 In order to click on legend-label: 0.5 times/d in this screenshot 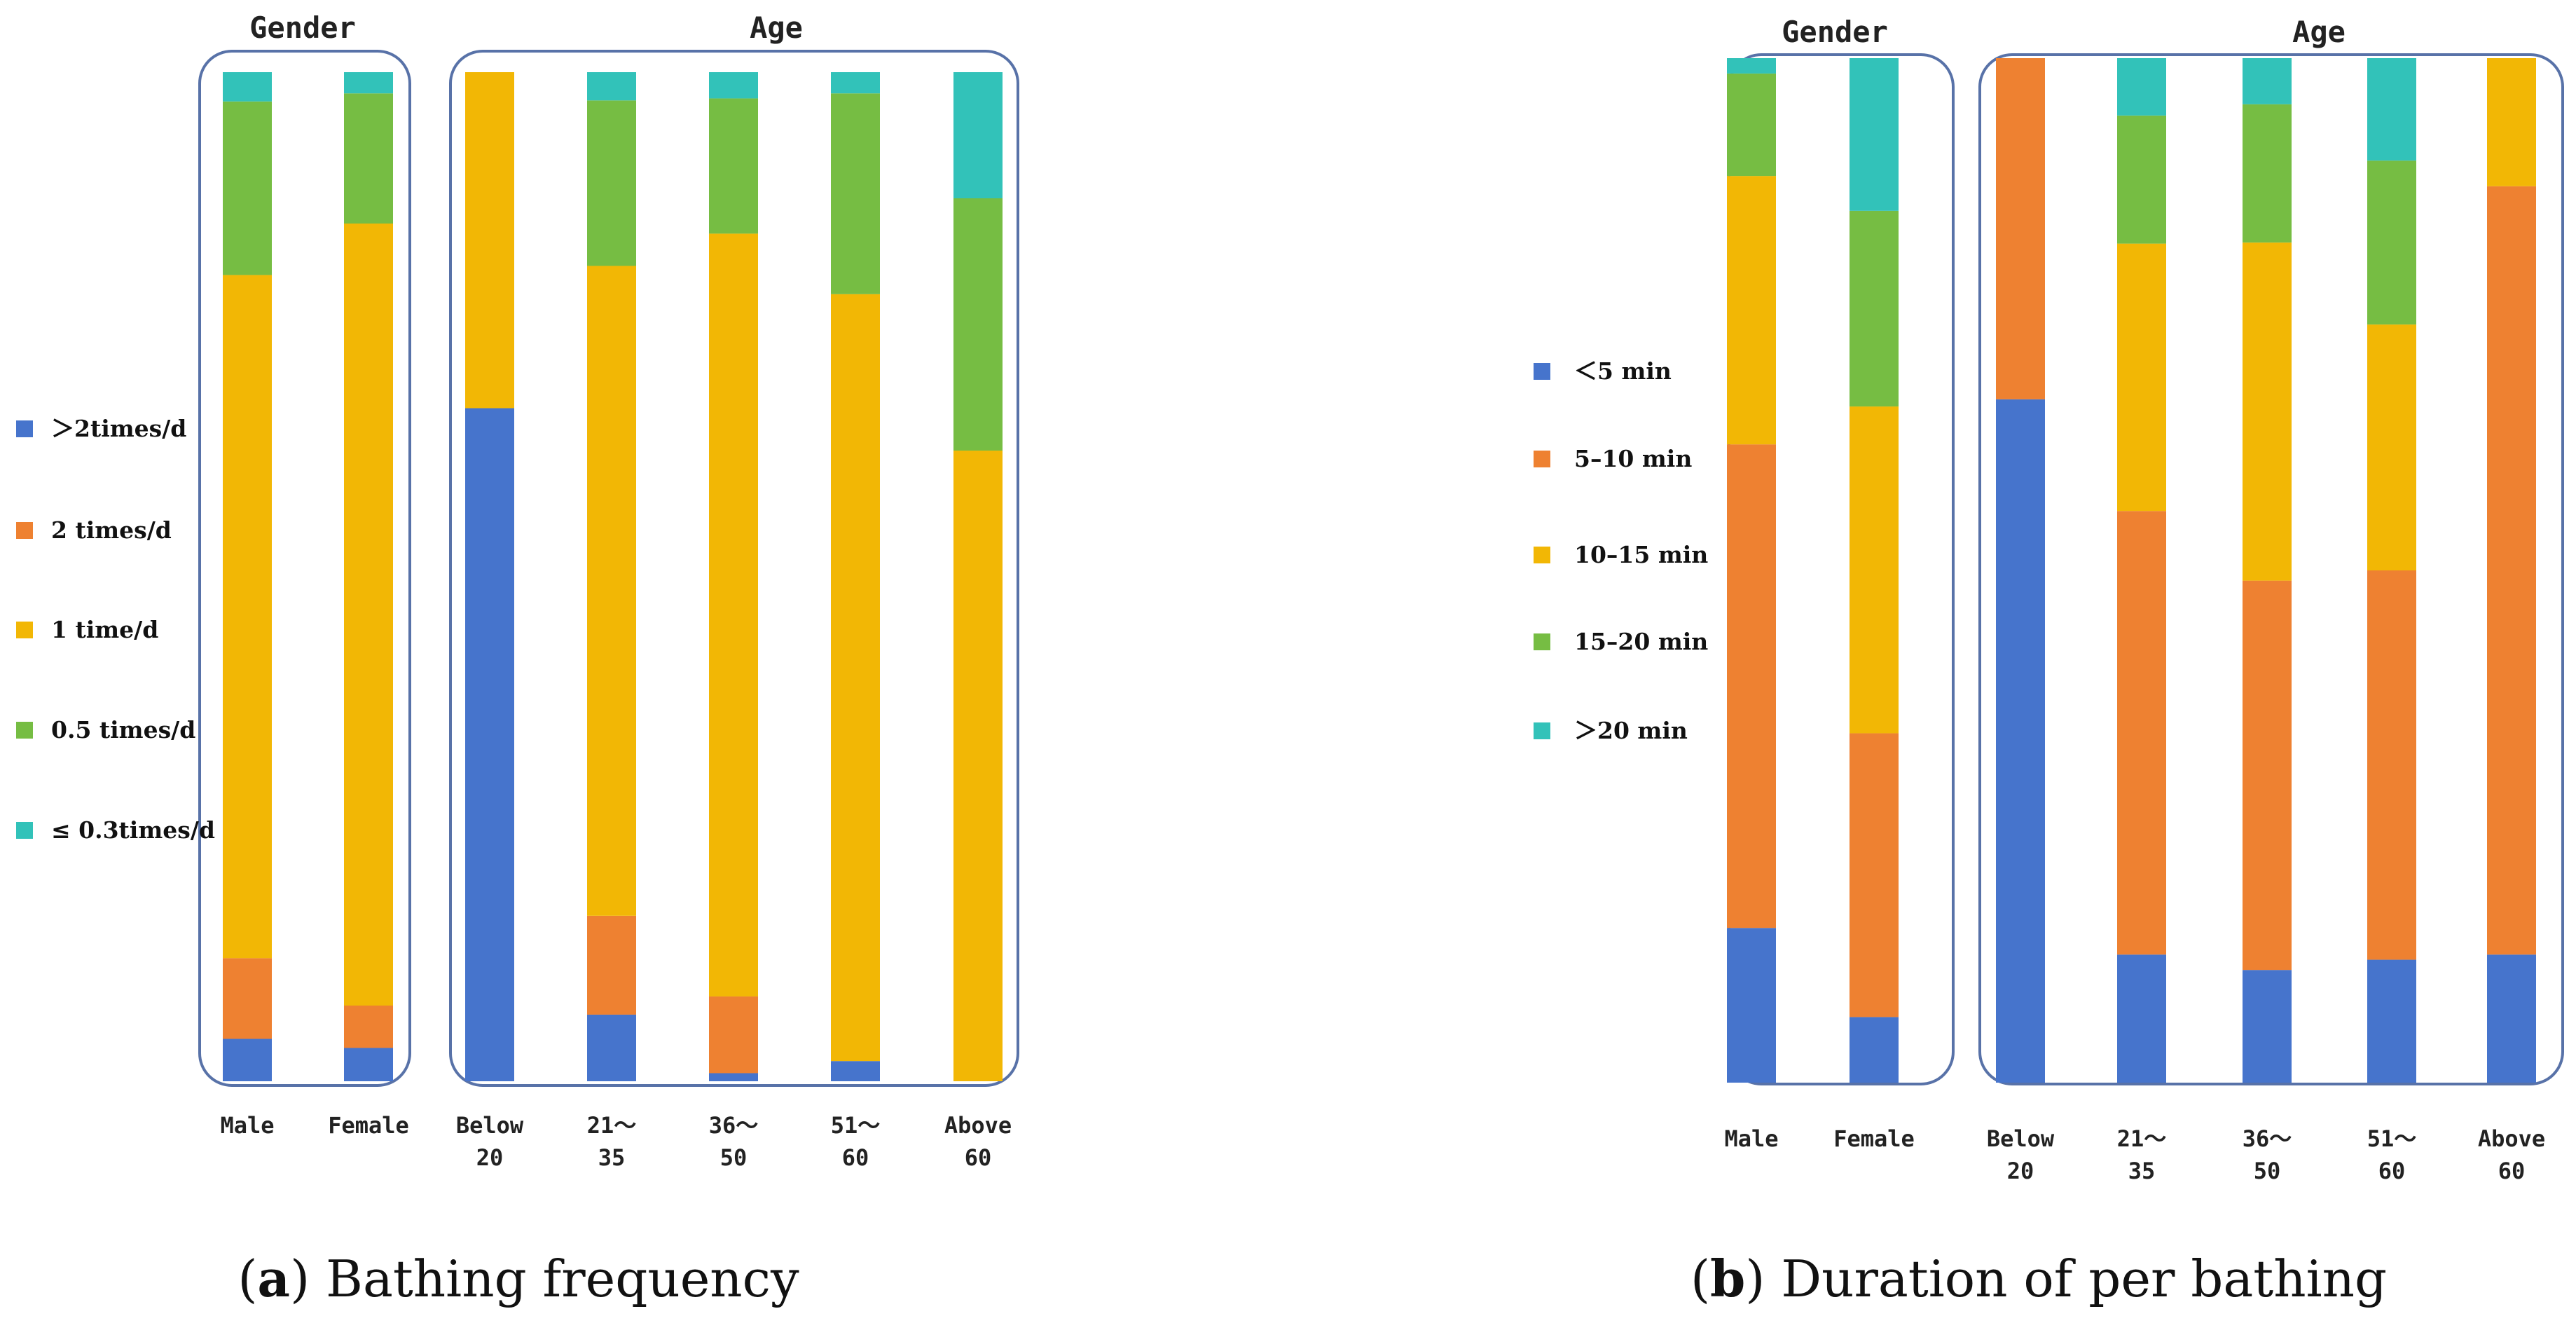, I will do `click(123, 729)`.